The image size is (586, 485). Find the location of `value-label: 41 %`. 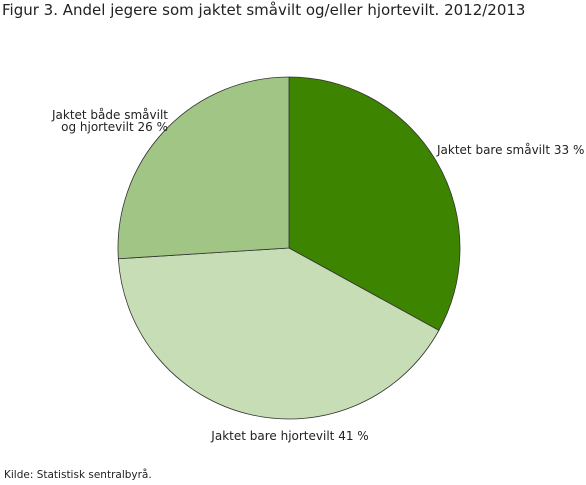

value-label: 41 % is located at coordinates (353, 436).